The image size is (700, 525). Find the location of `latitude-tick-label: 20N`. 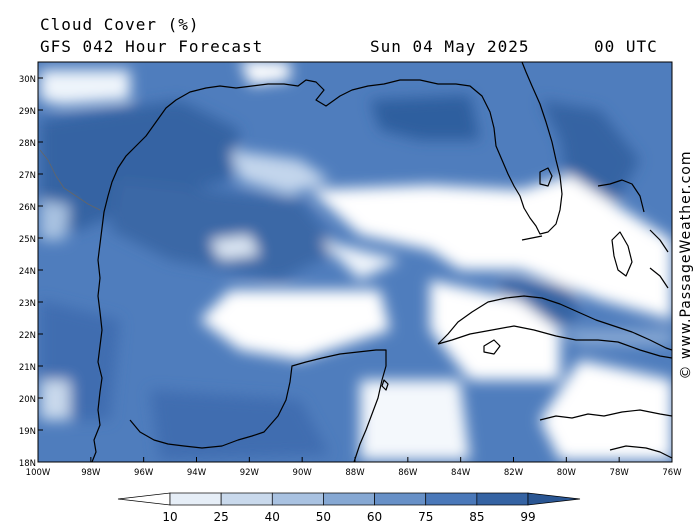

latitude-tick-label: 20N is located at coordinates (27, 400).